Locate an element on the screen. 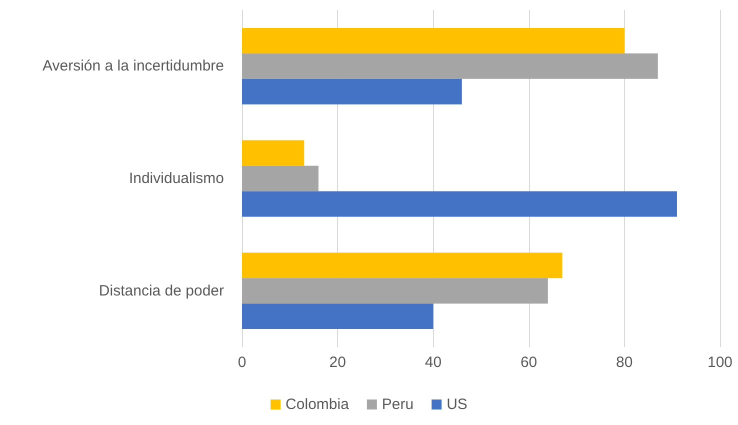 This screenshot has height=425, width=738. legend-label: US is located at coordinates (457, 404).